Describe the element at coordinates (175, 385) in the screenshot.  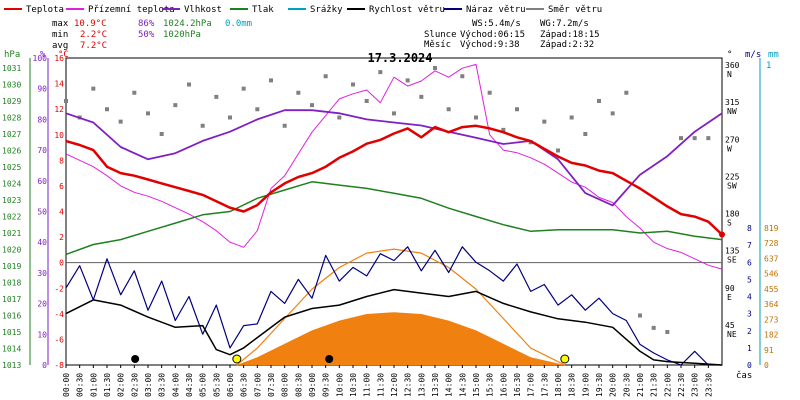
I see `x-tick-label: 04:00` at that location.